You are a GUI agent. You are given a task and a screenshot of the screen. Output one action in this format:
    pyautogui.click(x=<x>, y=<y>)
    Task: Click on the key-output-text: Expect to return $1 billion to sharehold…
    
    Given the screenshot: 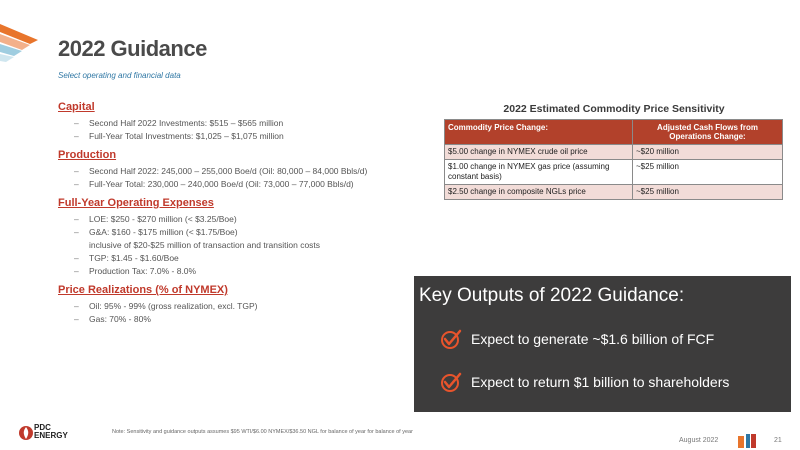 What is the action you would take?
    pyautogui.click(x=600, y=382)
    